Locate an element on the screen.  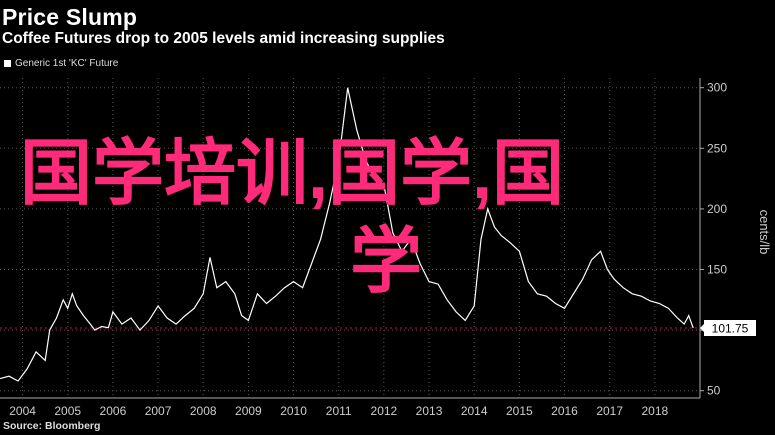
x-tick-label: 2015 is located at coordinates (519, 411).